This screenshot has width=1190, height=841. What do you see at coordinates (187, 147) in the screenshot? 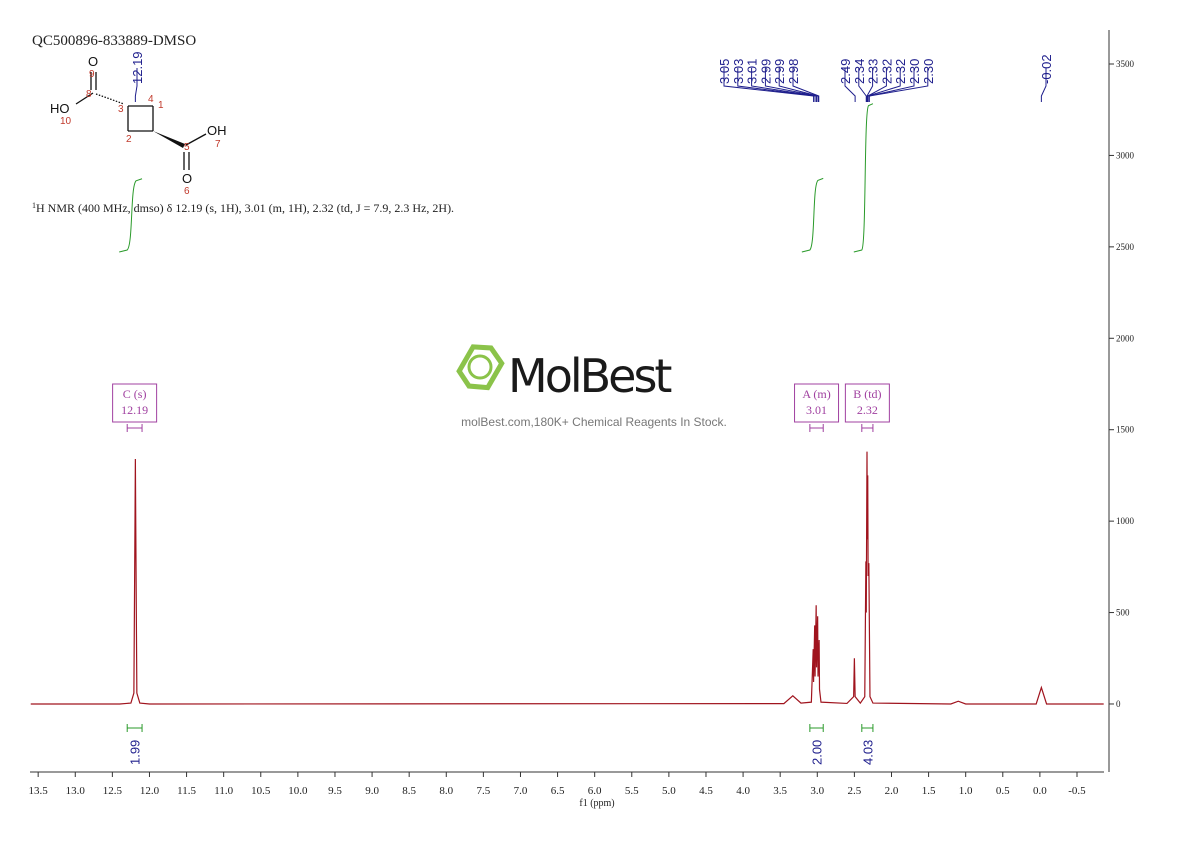
I see `atom-number: 5` at bounding box center [187, 147].